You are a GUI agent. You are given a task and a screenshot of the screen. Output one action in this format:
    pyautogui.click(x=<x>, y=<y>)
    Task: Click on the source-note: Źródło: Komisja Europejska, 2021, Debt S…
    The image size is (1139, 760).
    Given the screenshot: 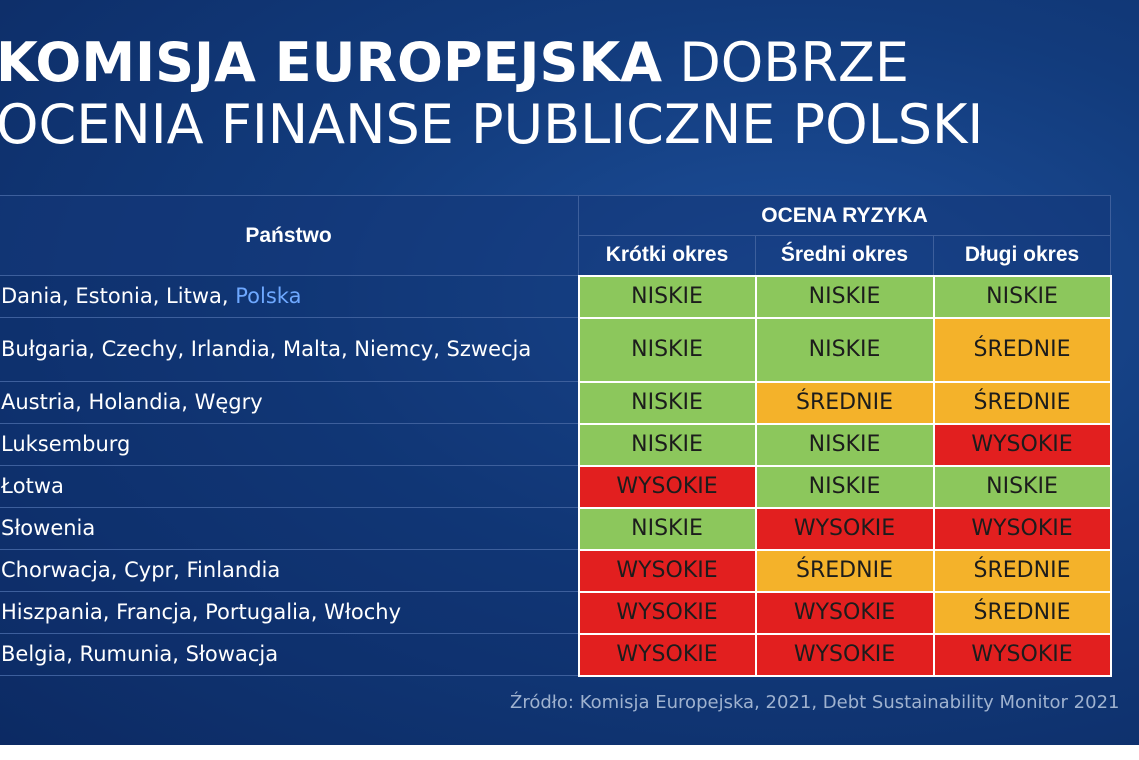 What is the action you would take?
    pyautogui.click(x=815, y=702)
    